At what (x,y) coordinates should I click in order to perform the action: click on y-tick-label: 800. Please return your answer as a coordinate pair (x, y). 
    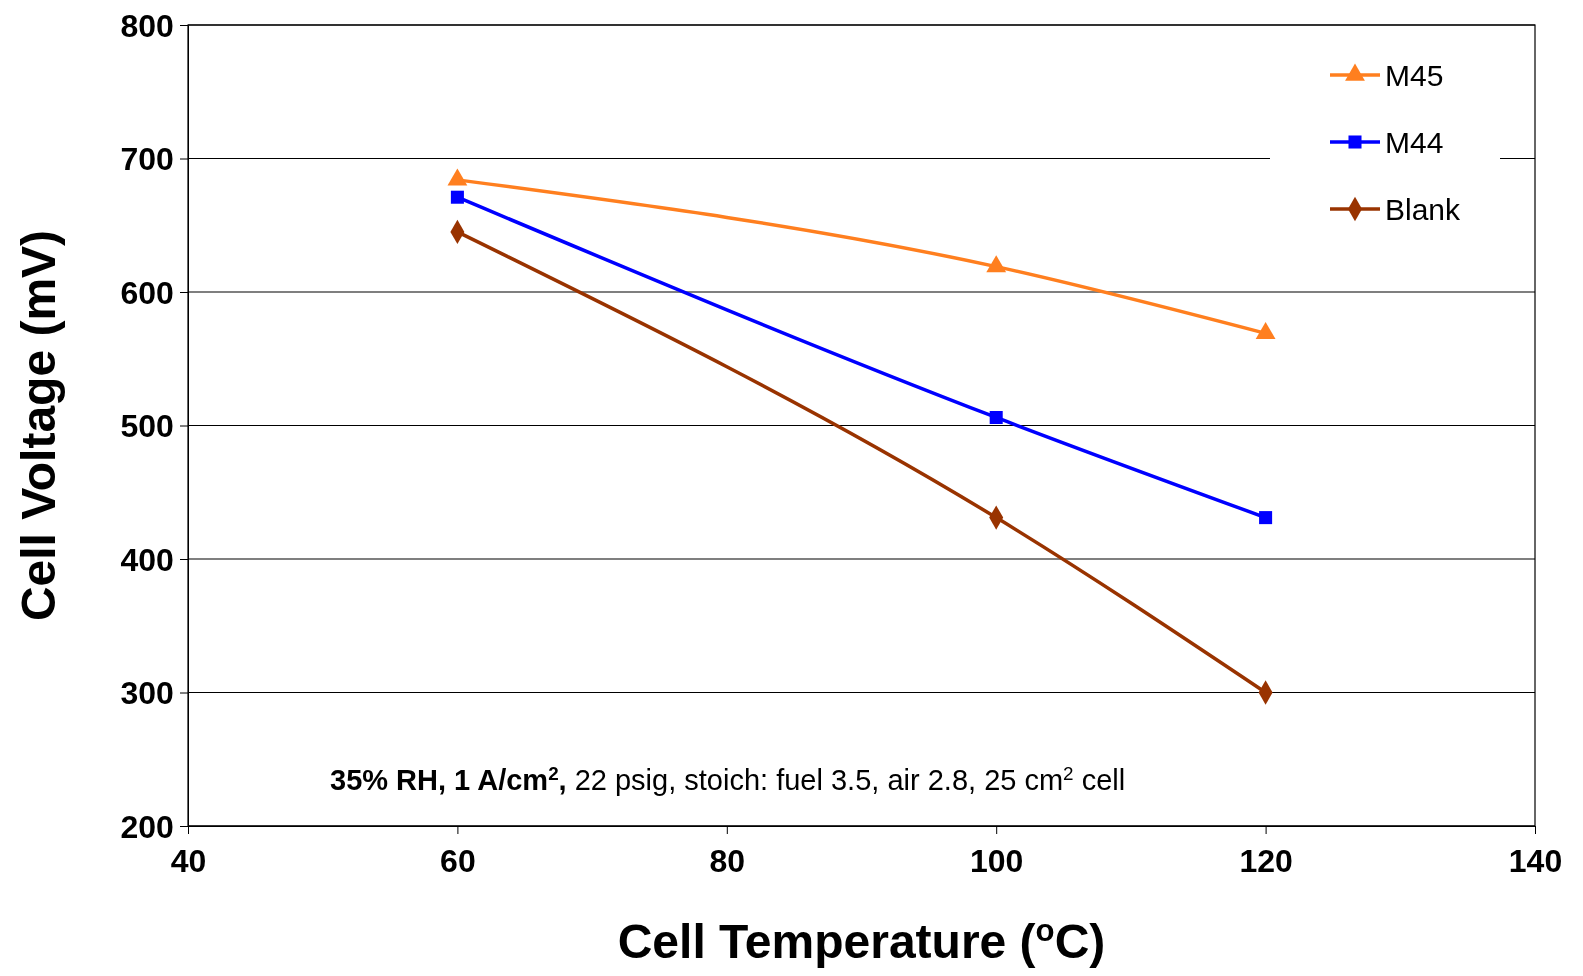
    Looking at the image, I should click on (147, 25).